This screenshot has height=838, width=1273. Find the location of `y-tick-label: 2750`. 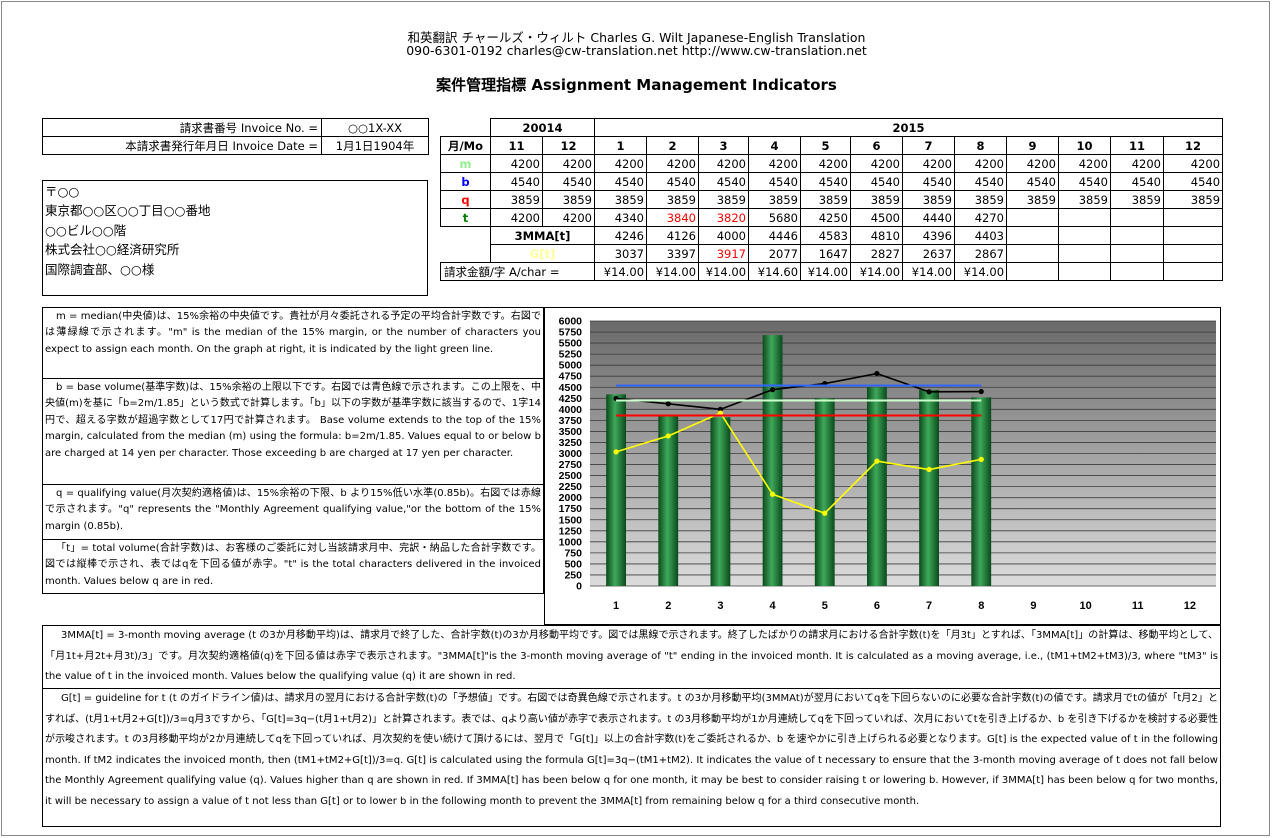

y-tick-label: 2750 is located at coordinates (571, 465).